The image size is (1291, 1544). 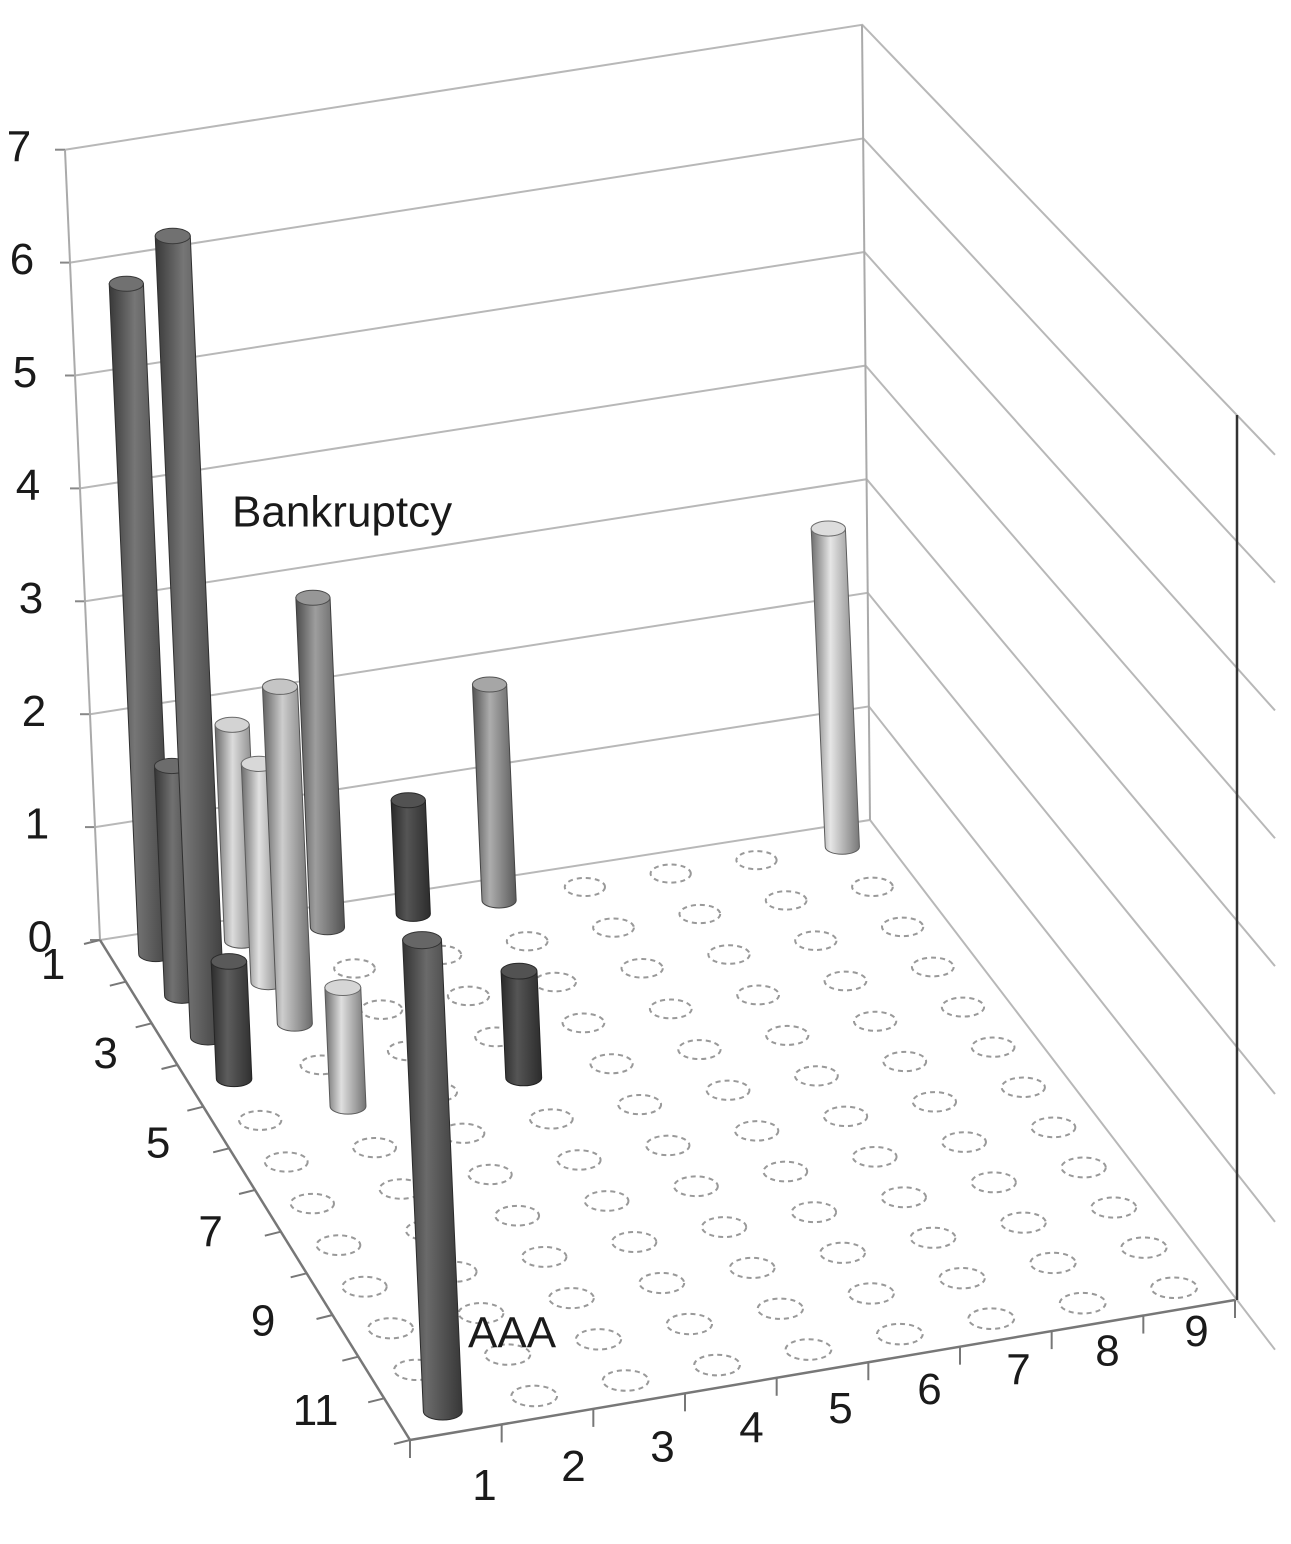 What do you see at coordinates (19, 146) in the screenshot?
I see `z-tick-label: 7` at bounding box center [19, 146].